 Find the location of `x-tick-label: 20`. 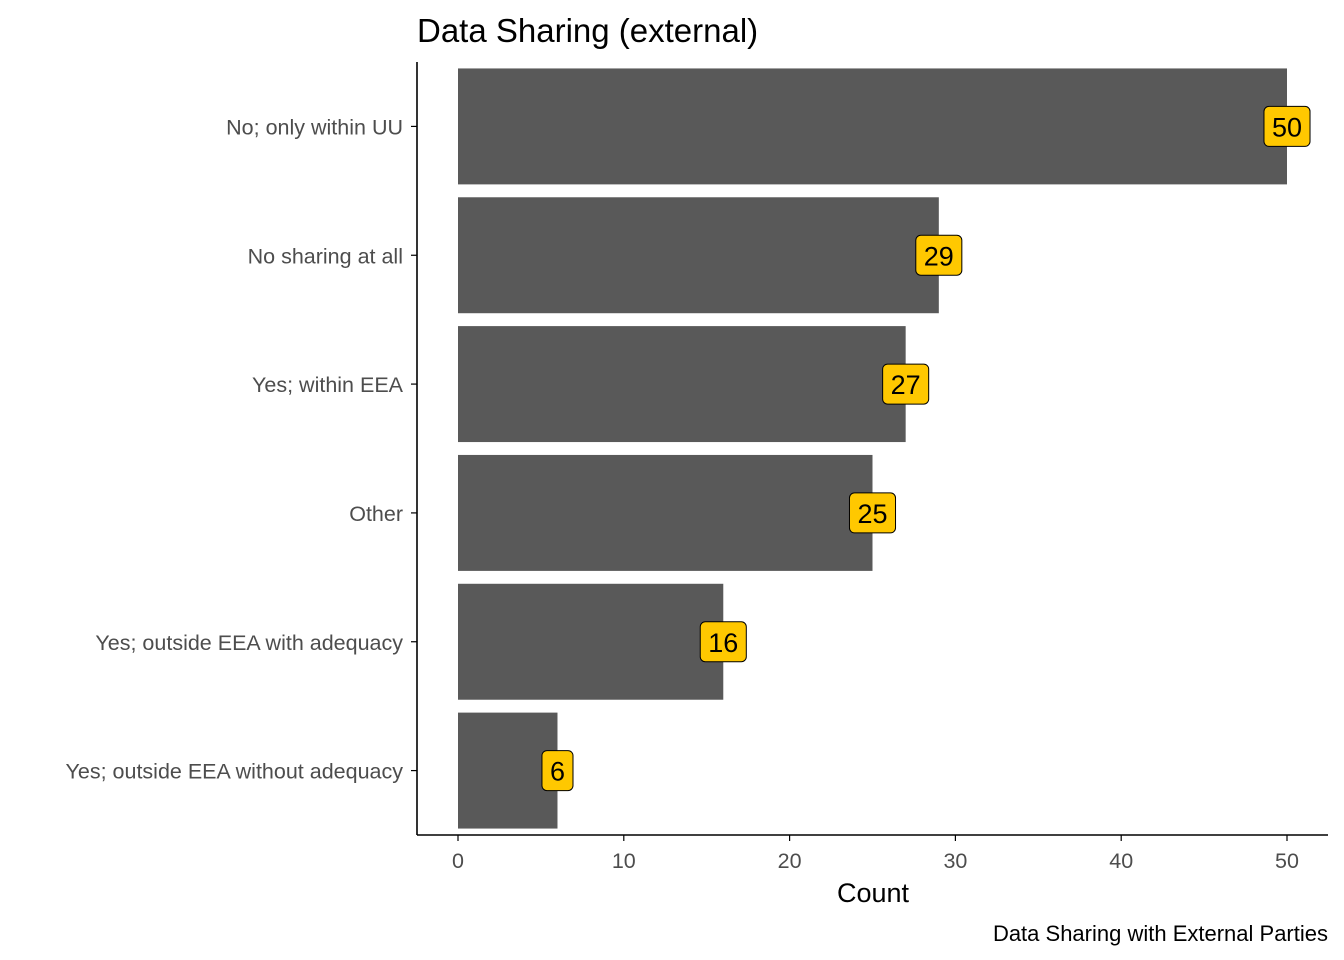

x-tick-label: 20 is located at coordinates (790, 861).